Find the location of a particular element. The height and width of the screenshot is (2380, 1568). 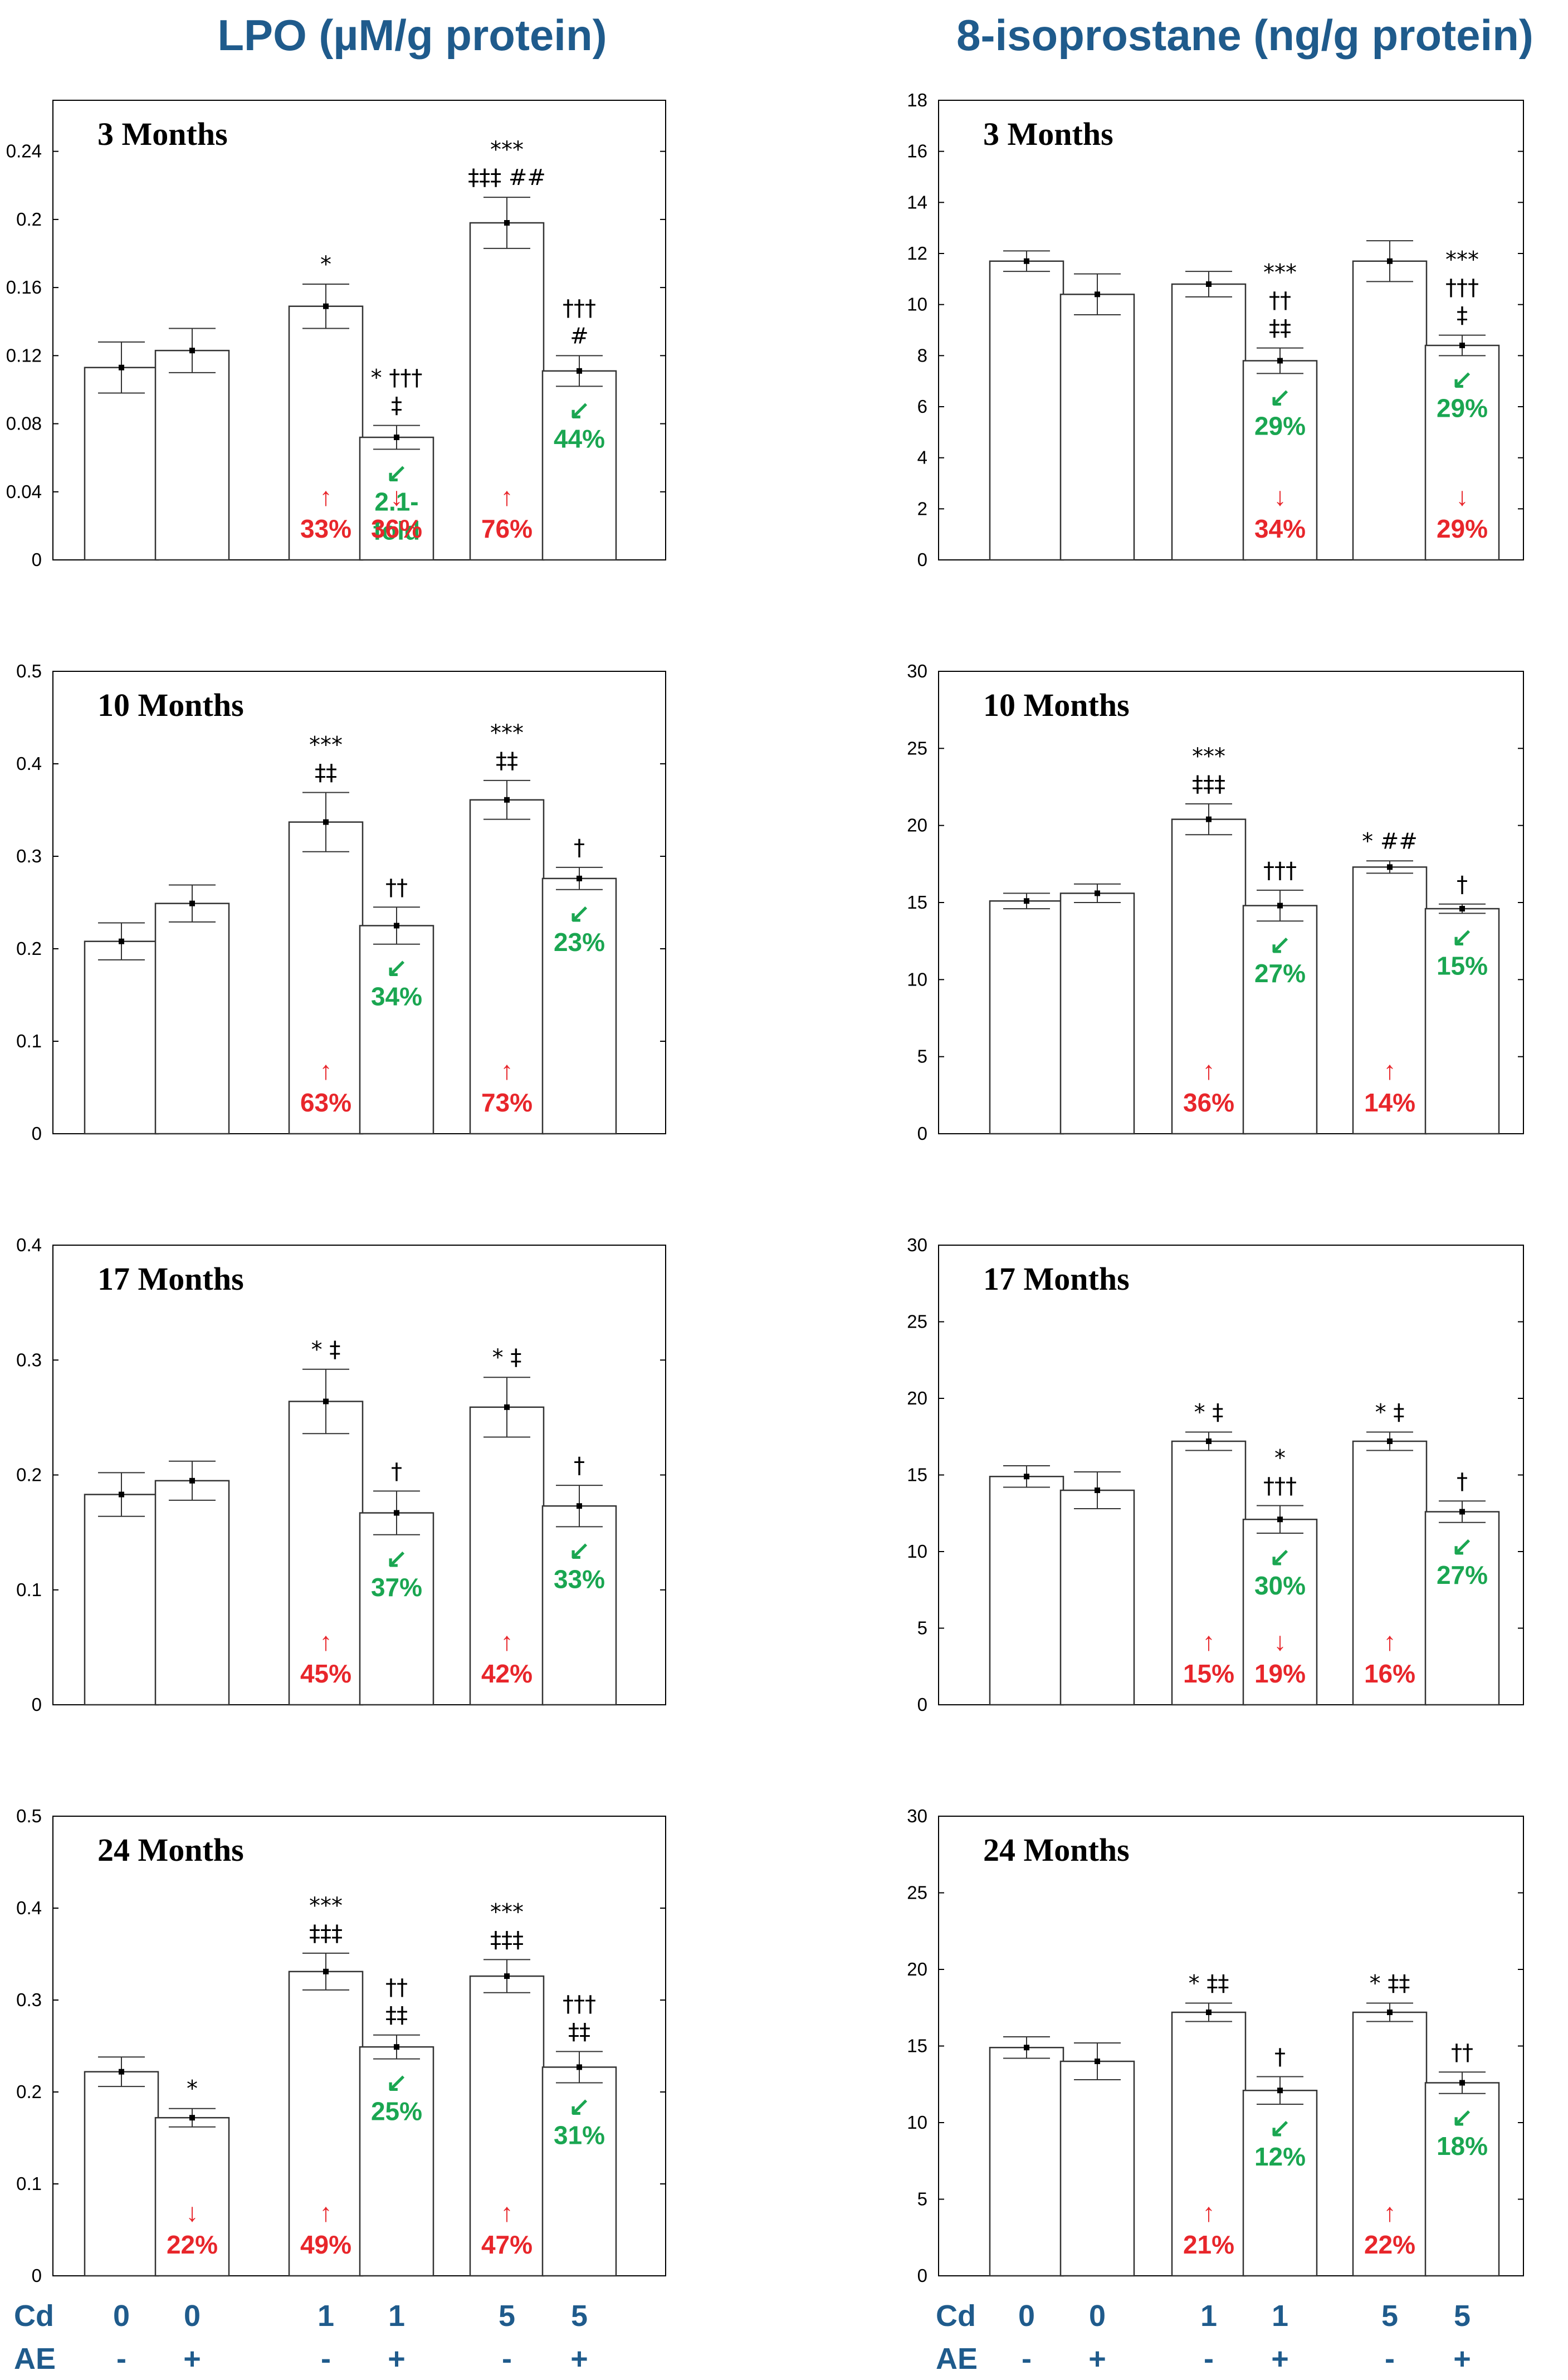

y-tick-label: 18 is located at coordinates (917, 100).